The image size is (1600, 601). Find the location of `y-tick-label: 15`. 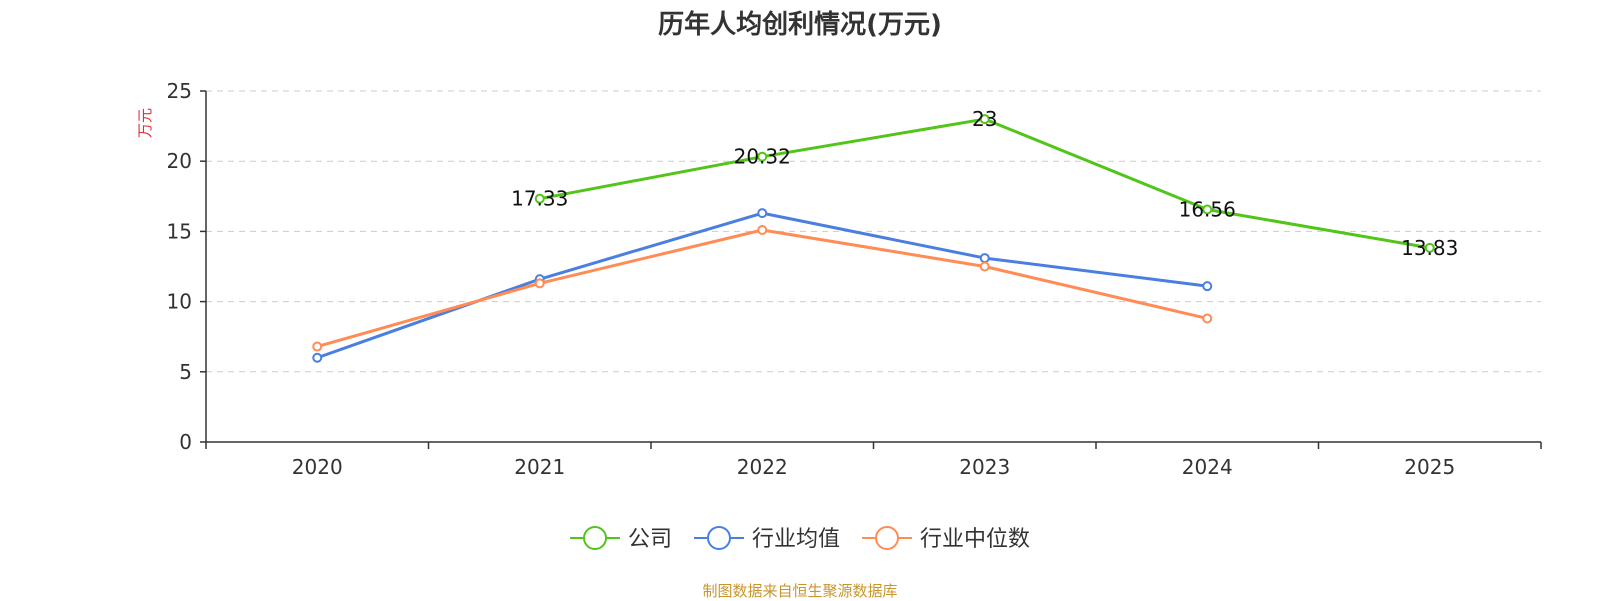

y-tick-label: 15 is located at coordinates (179, 231).